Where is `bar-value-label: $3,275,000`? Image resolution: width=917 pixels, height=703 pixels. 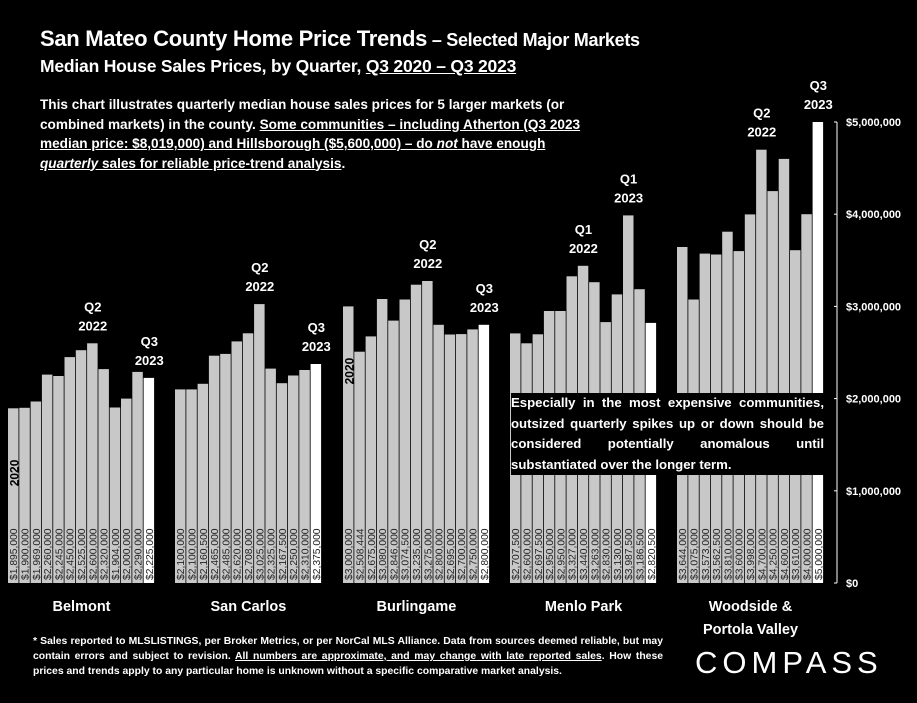
bar-value-label: $3,275,000 is located at coordinates (428, 554).